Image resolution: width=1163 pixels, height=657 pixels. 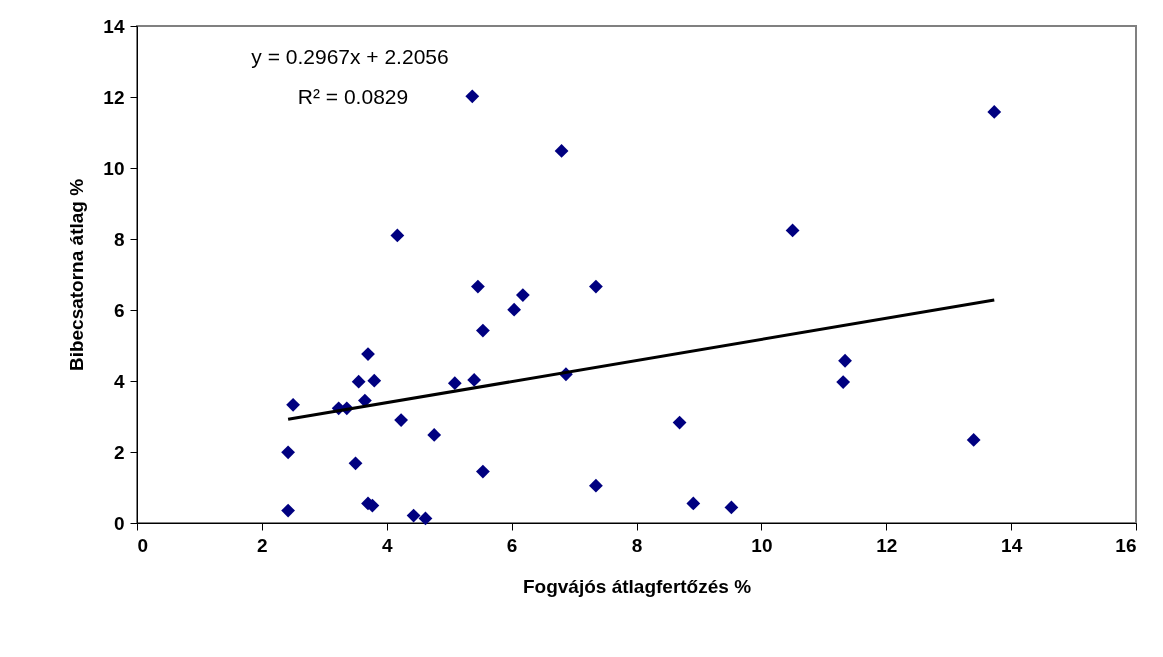 I want to click on x-tick-label: 0, so click(x=143, y=545).